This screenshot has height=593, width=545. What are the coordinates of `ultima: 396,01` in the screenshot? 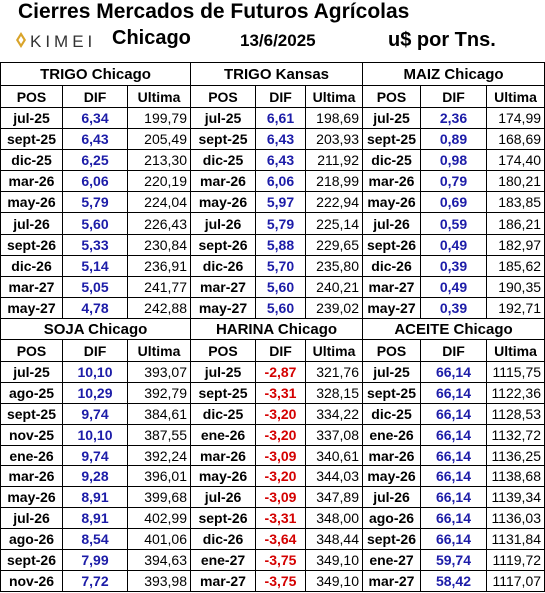 It's located at (159, 476).